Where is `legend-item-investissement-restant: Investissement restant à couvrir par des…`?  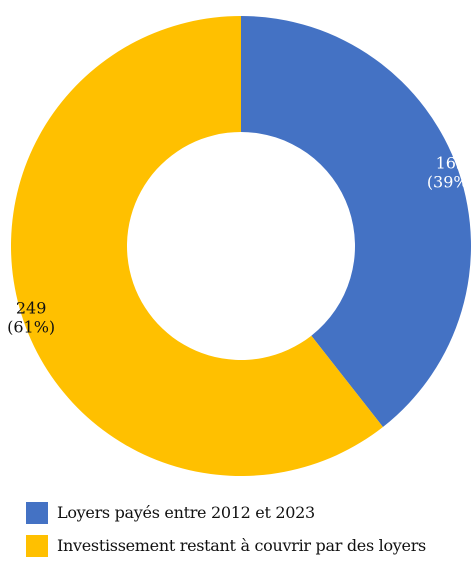
legend-item-investissement-restant: Investissement restant à couvrir par des… is located at coordinates (249, 546).